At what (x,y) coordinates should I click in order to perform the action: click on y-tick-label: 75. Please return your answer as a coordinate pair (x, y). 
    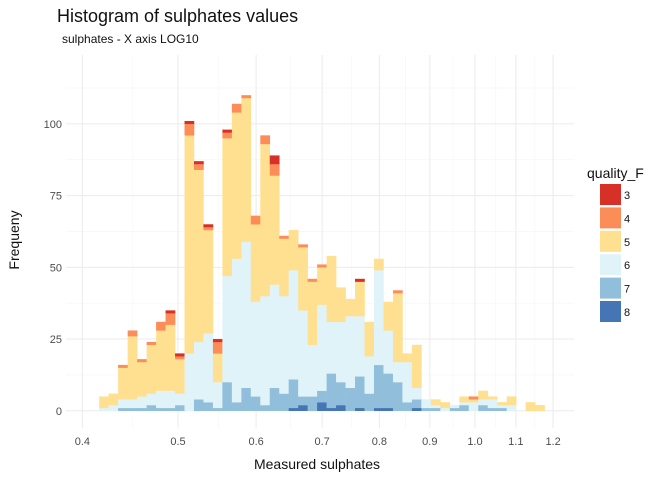
    Looking at the image, I should click on (56, 197).